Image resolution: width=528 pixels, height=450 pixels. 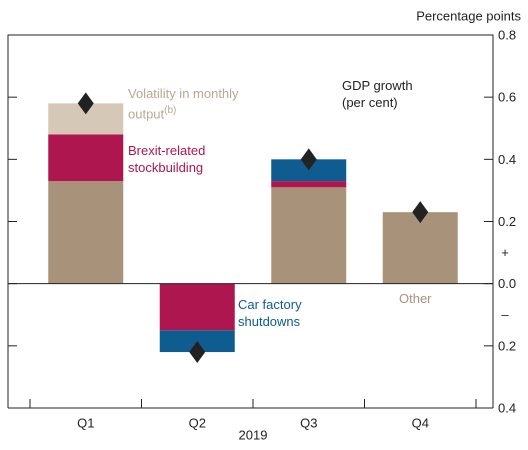 I want to click on legend-volatility-text: Volatility in monthly output, so click(x=183, y=104).